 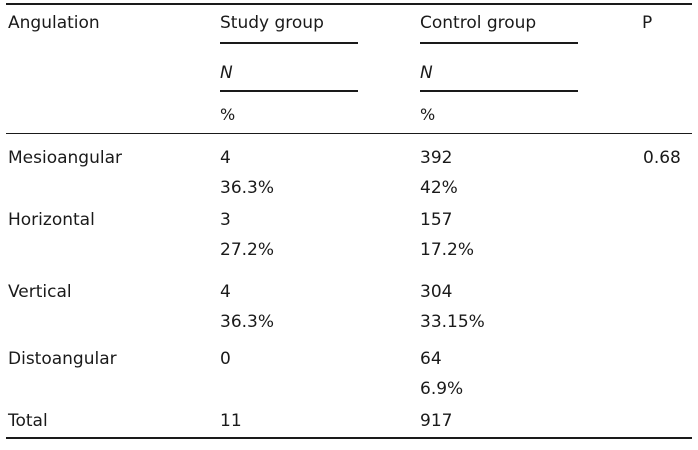 I want to click on header-p: P, so click(x=647, y=23).